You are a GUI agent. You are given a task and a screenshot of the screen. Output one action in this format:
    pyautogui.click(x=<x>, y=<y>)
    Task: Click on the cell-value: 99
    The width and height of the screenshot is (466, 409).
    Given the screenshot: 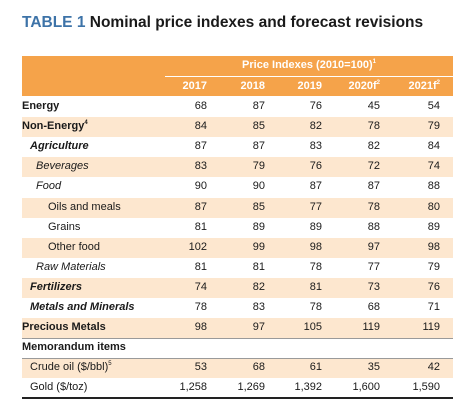 What is the action you would take?
    pyautogui.click(x=258, y=246)
    